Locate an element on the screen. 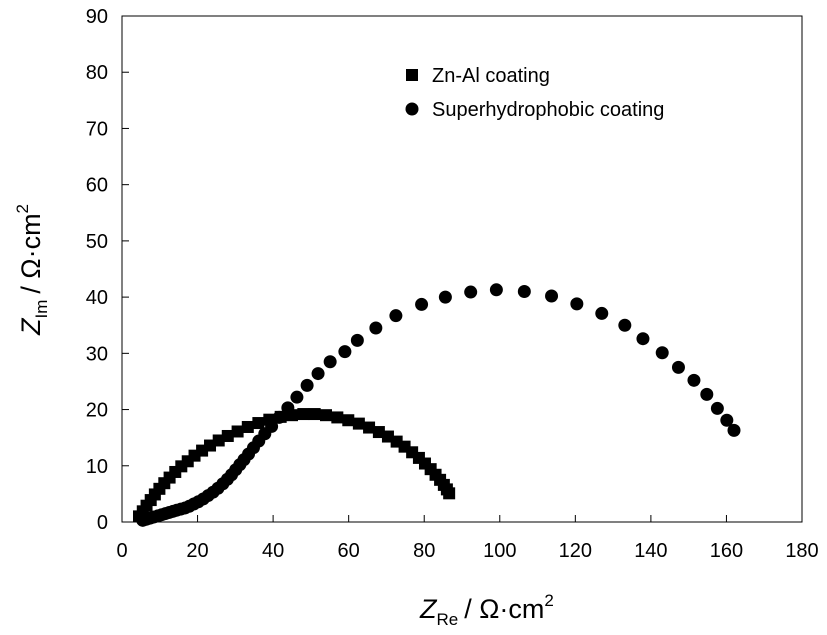 The image size is (827, 635). y-tick-label: 40 is located at coordinates (97, 298).